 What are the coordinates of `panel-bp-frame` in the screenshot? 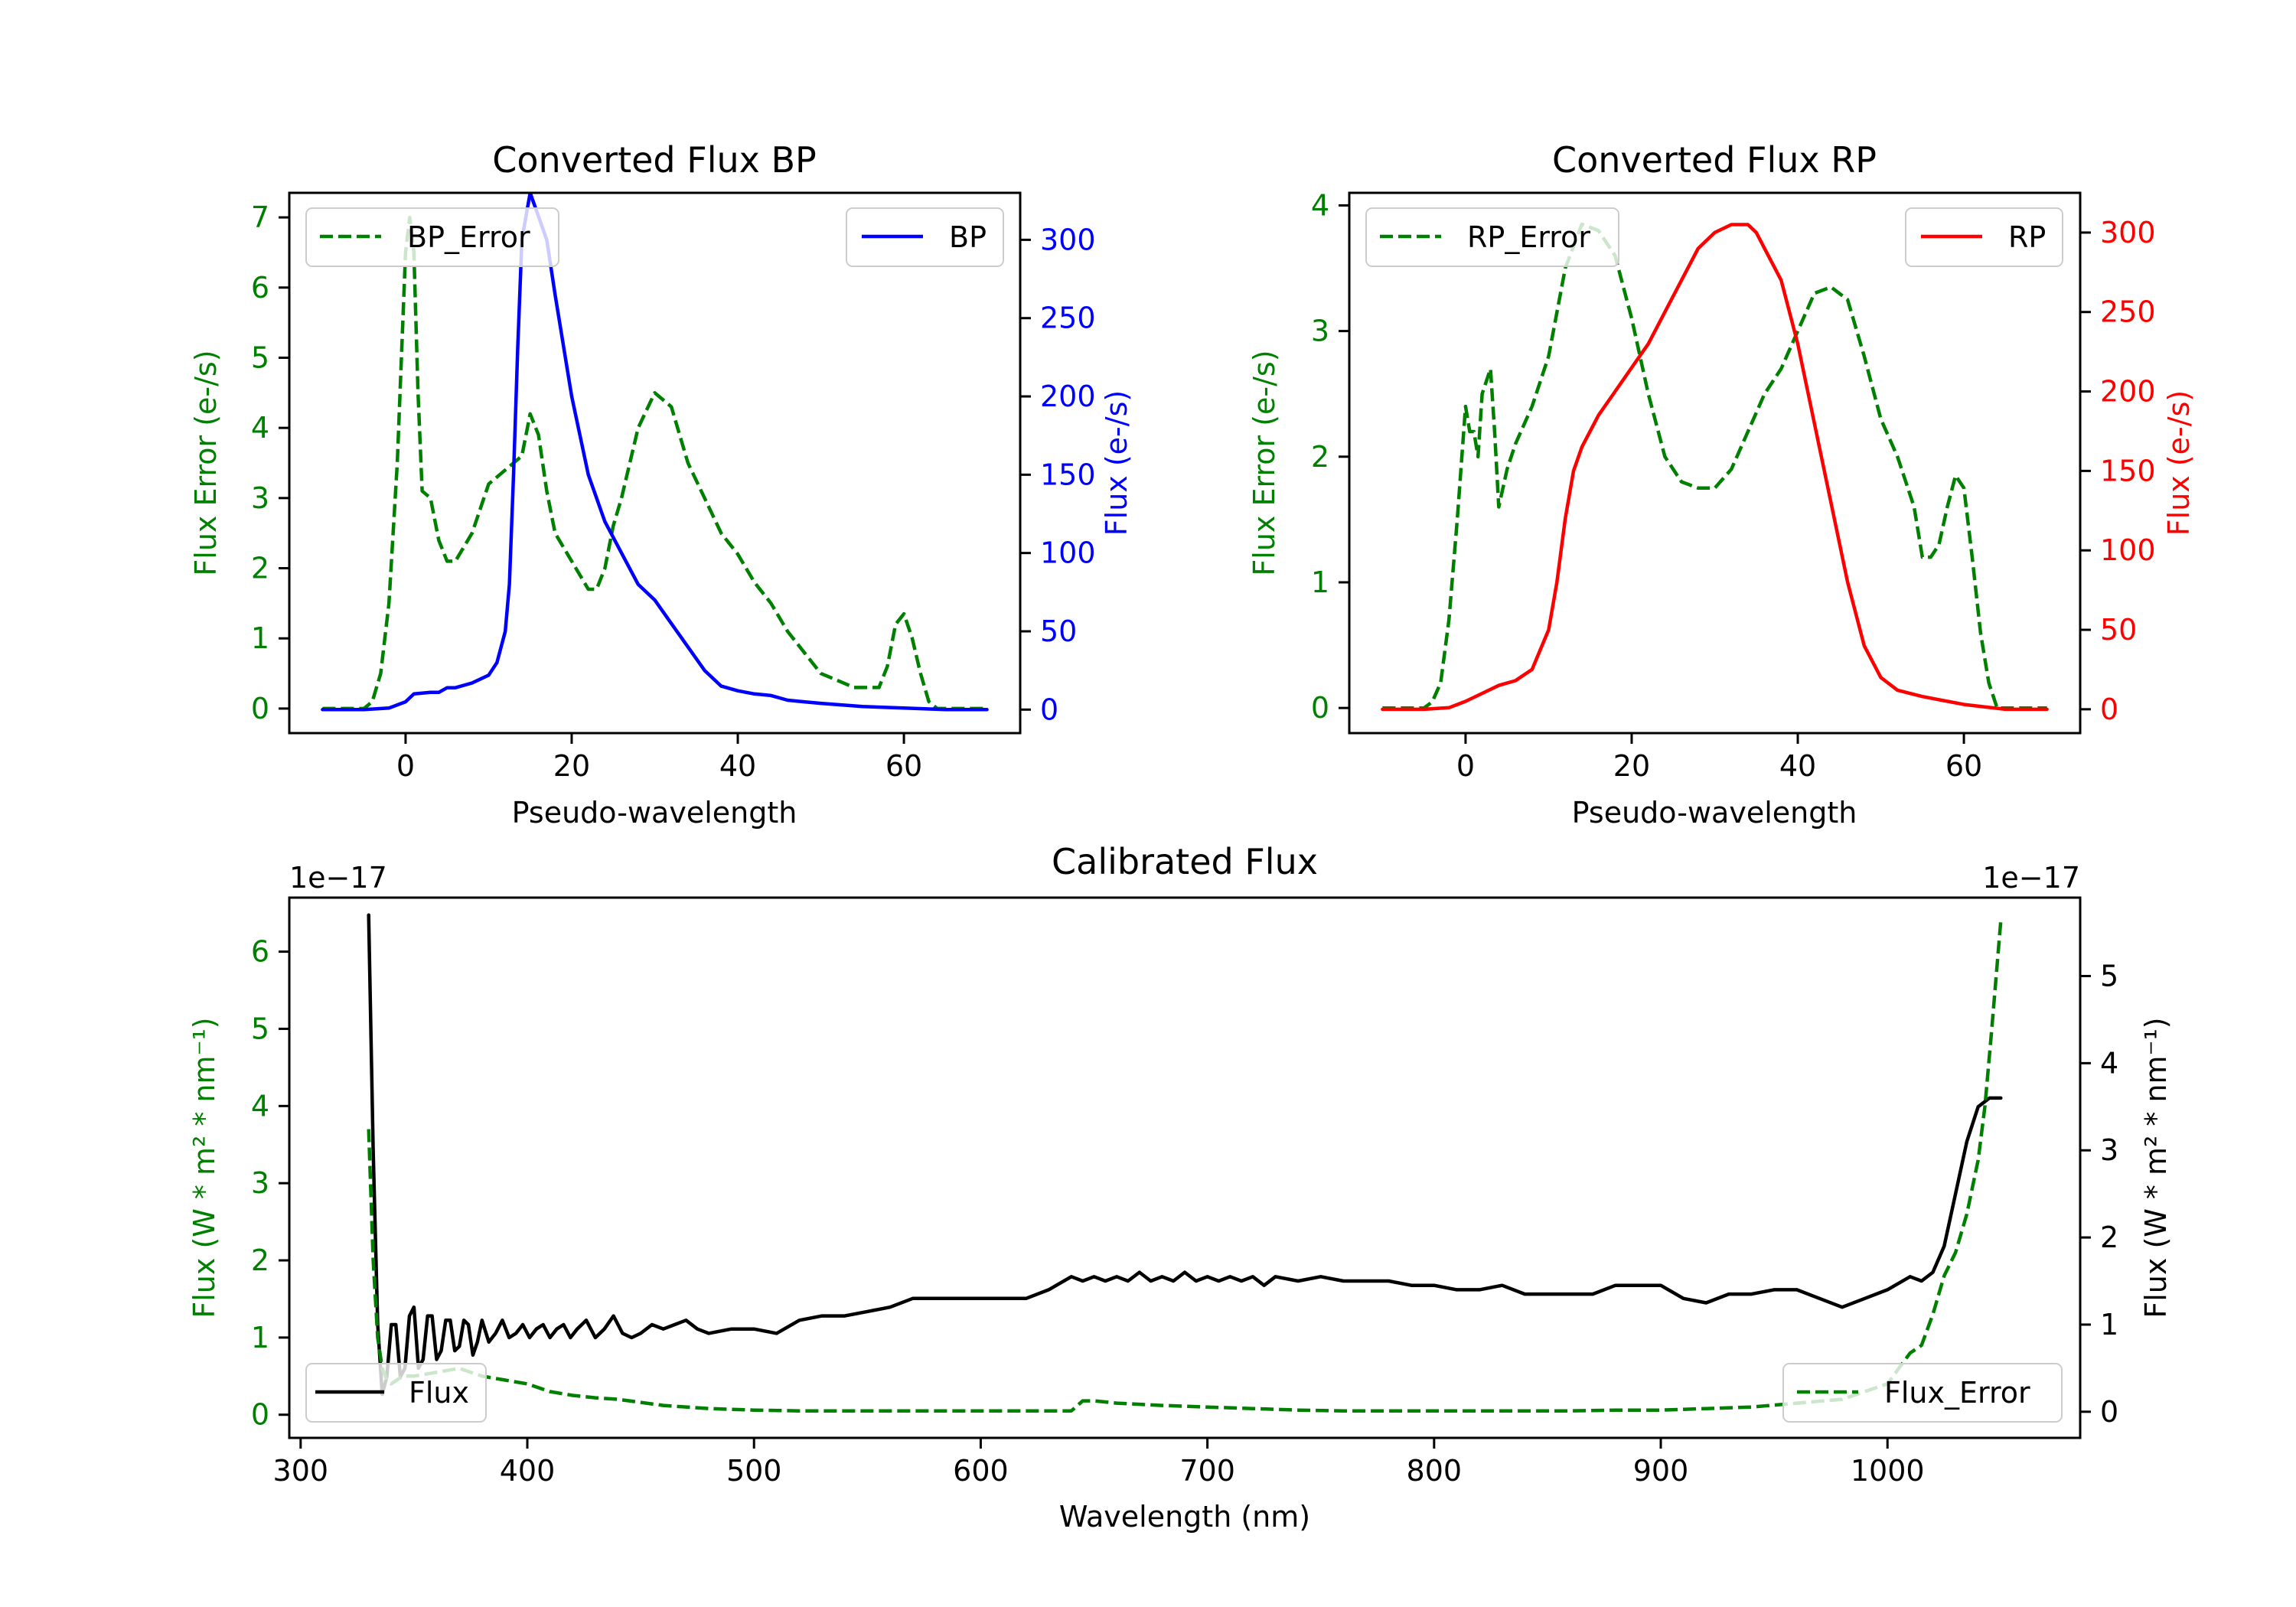 It's located at (655, 463).